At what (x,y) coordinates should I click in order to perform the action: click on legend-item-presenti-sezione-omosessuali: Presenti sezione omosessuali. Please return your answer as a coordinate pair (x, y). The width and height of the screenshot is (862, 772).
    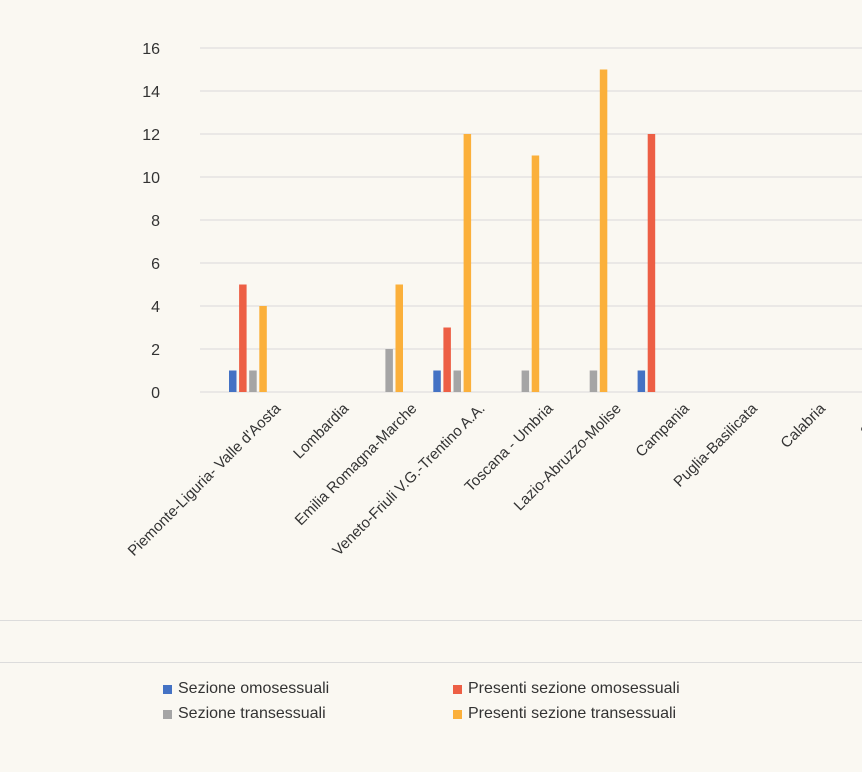
    Looking at the image, I should click on (598, 689).